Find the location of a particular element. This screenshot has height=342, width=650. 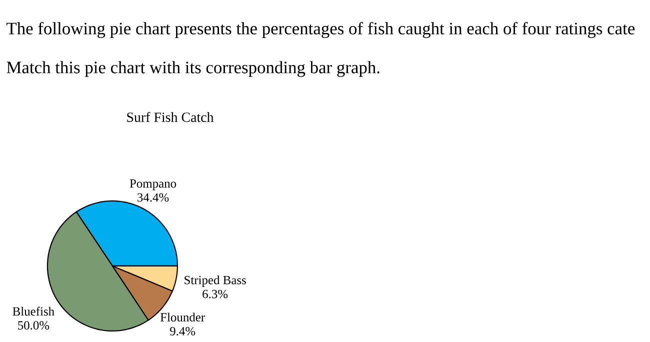

data-label: 50.0% is located at coordinates (34, 325).